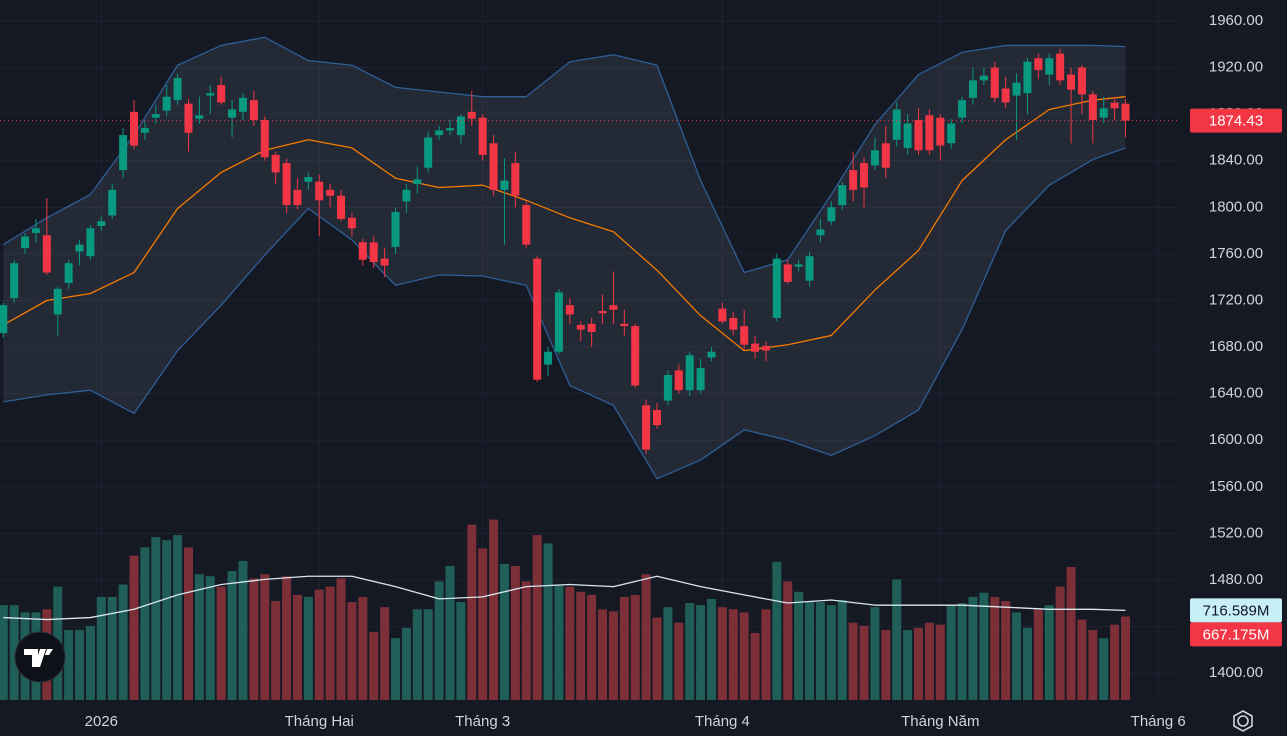 The image size is (1287, 736). What do you see at coordinates (1236, 346) in the screenshot?
I see `y-tick-label: 1680.00` at bounding box center [1236, 346].